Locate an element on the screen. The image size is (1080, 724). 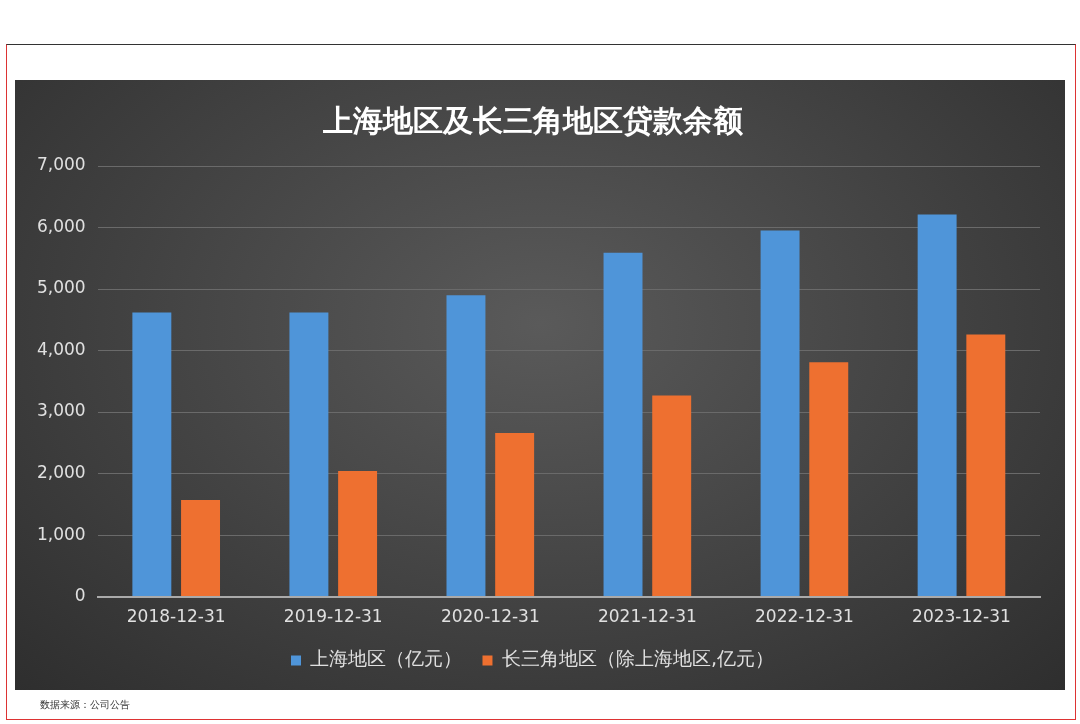
x-tick-label: 2018-12-31 is located at coordinates (176, 616).